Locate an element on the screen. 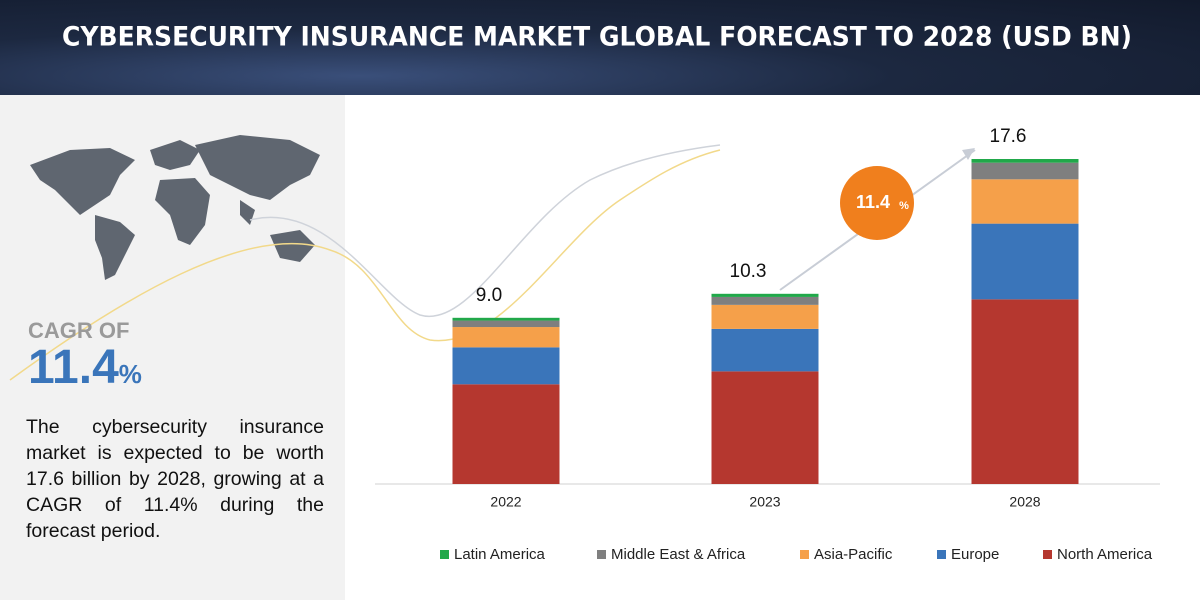 The width and height of the screenshot is (1200, 600). world-map is located at coordinates (175, 207).